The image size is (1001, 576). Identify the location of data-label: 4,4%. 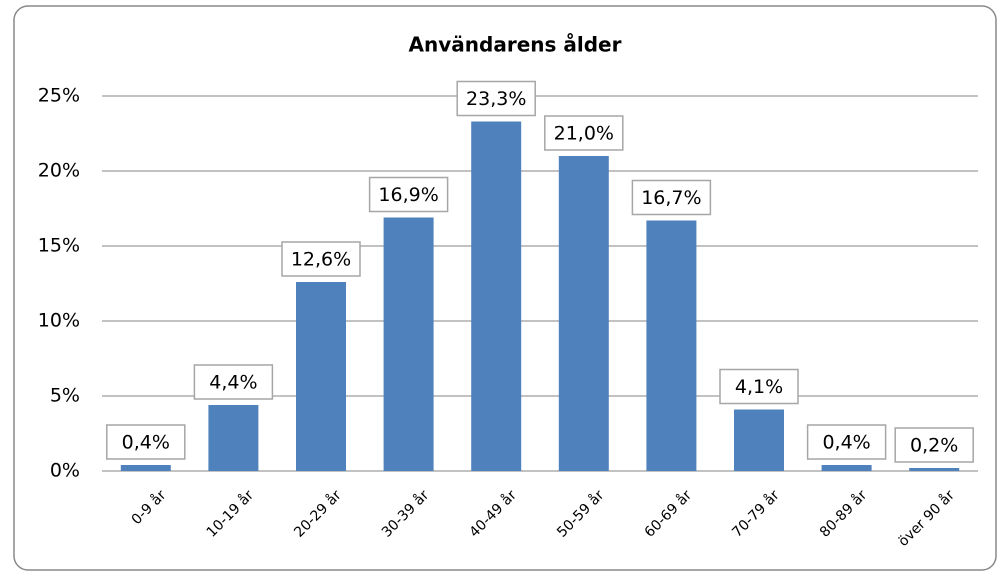
(233, 383).